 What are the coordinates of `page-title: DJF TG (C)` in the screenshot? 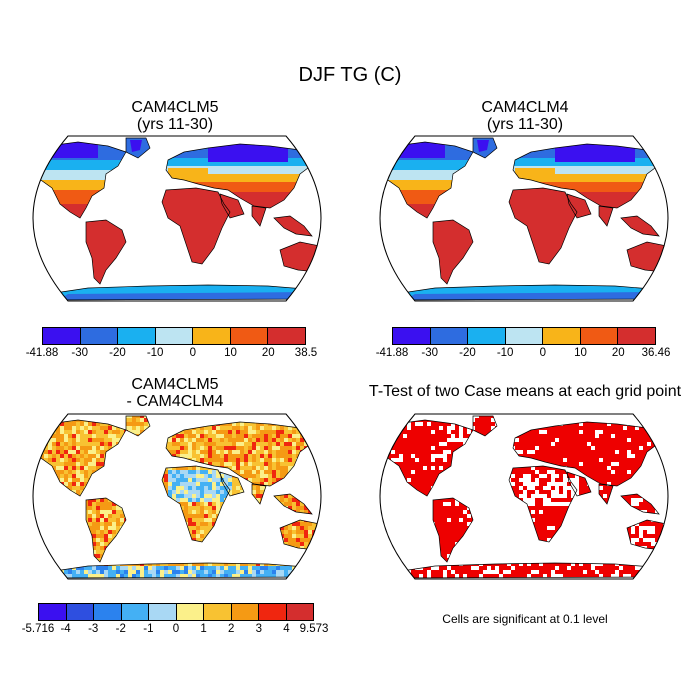 It's located at (350, 75).